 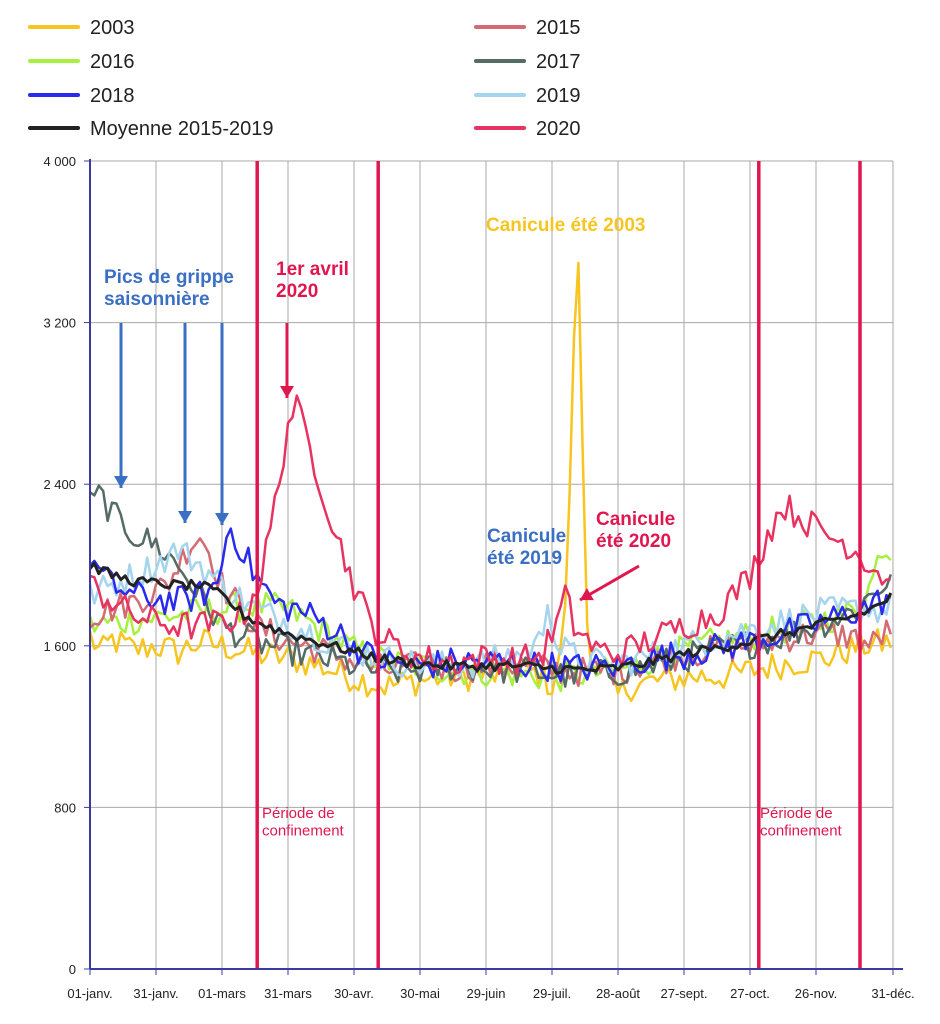 What do you see at coordinates (59, 646) in the screenshot?
I see `y-tick-label: 1 600` at bounding box center [59, 646].